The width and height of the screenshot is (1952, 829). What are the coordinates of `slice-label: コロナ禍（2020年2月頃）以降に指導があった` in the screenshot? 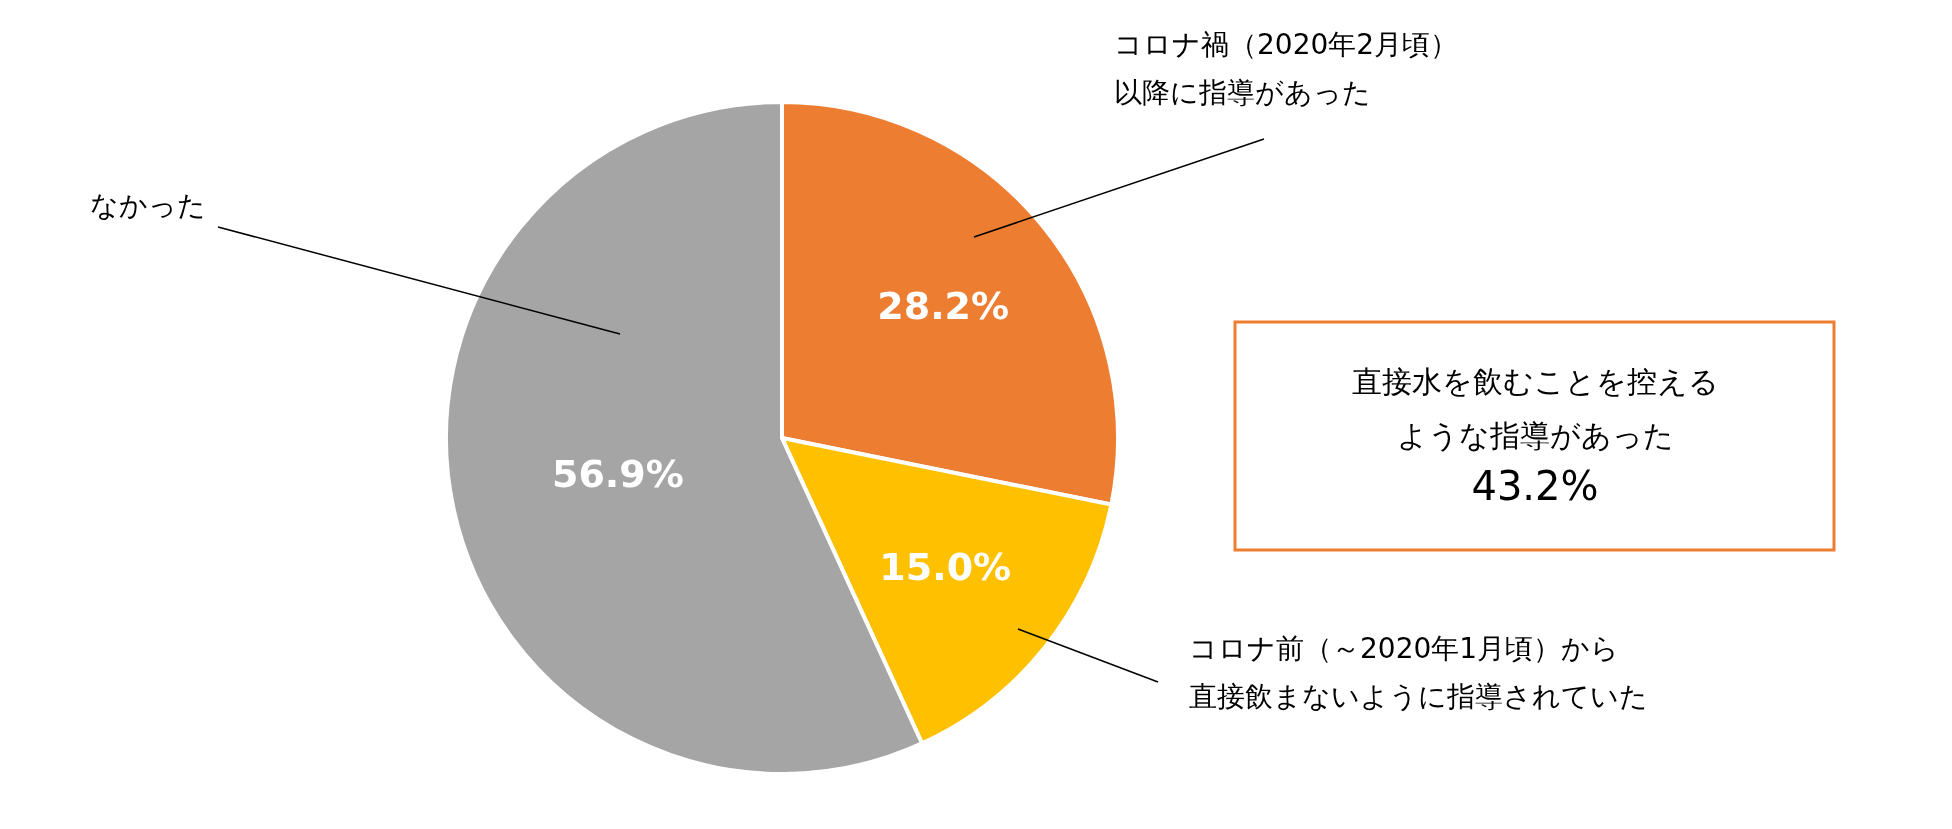 It's located at (1286, 68).